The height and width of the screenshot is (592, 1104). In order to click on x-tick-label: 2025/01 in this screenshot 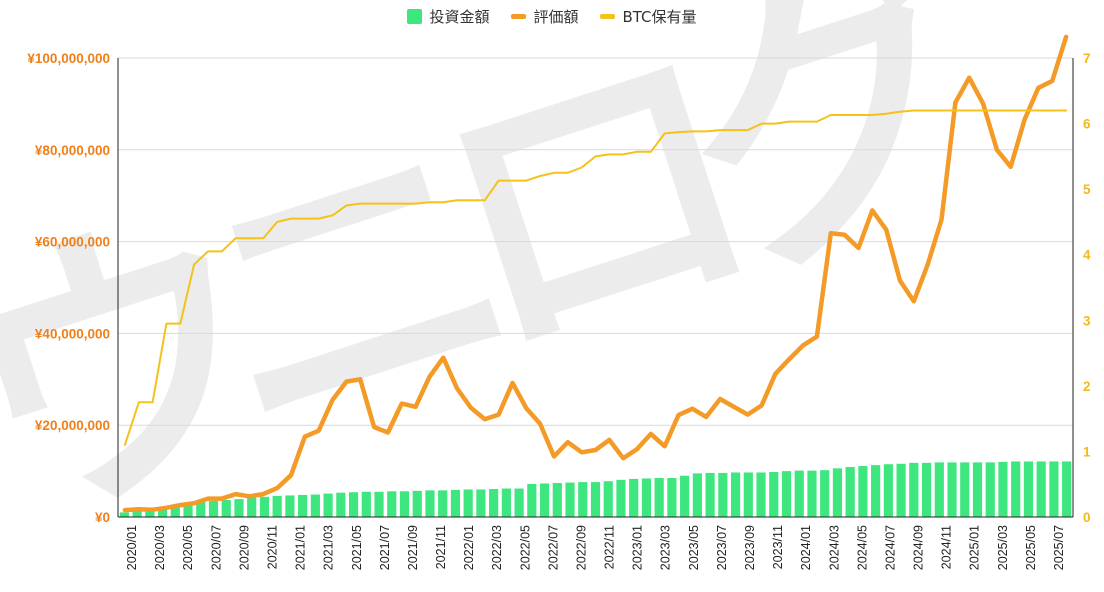, I will do `click(975, 547)`.